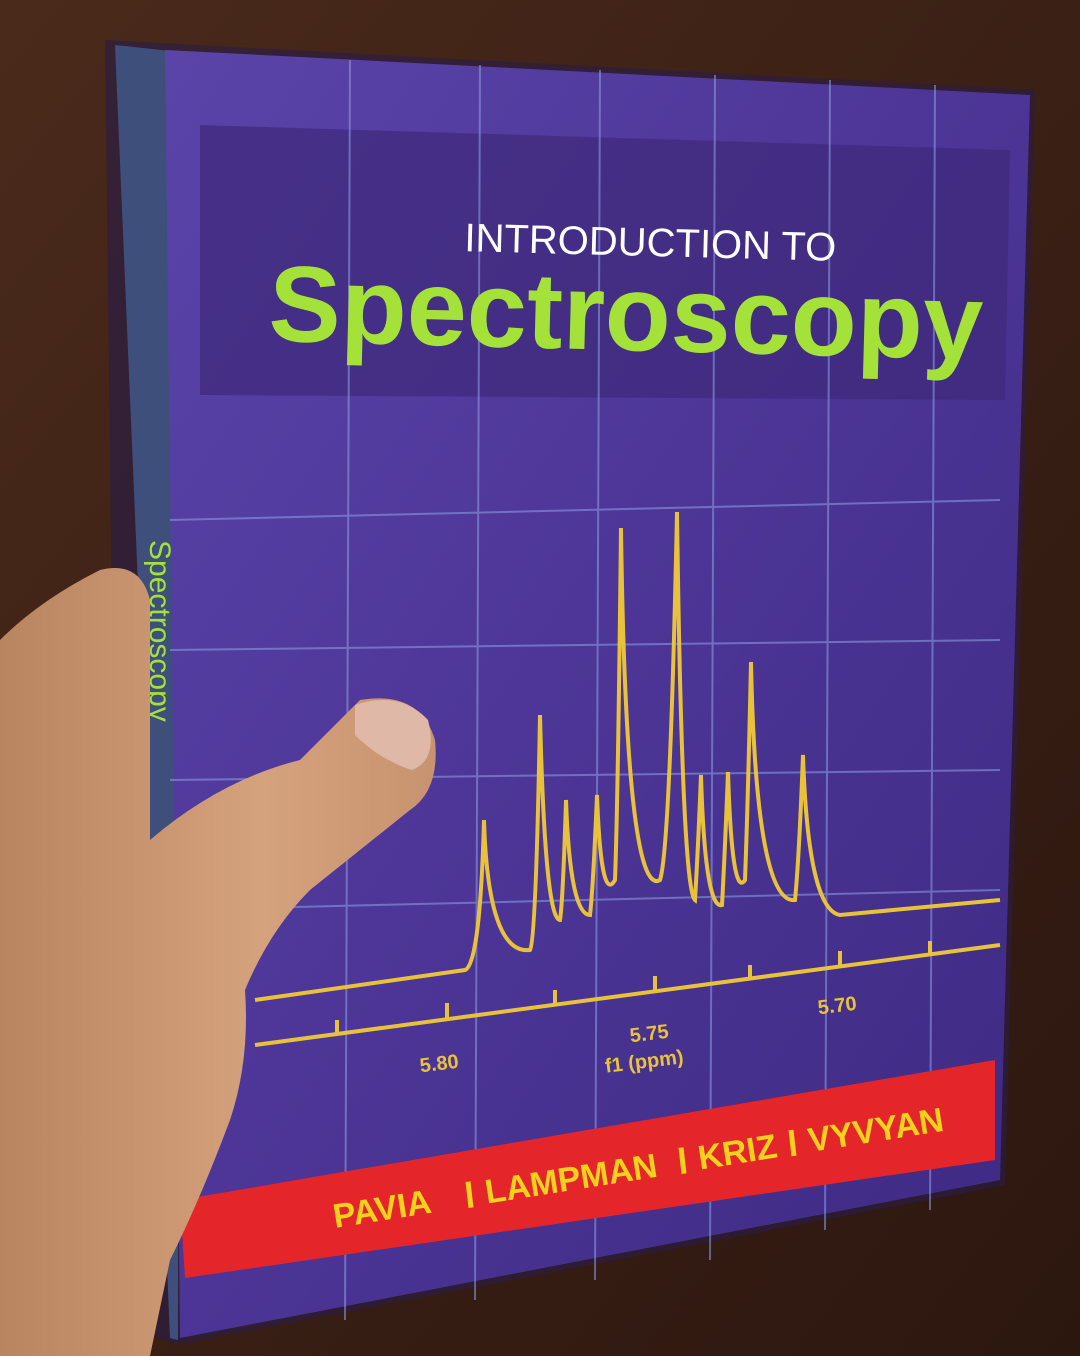 The height and width of the screenshot is (1356, 1080). Describe the element at coordinates (649, 1034) in the screenshot. I see `axis-tick-label: 5.75` at that location.